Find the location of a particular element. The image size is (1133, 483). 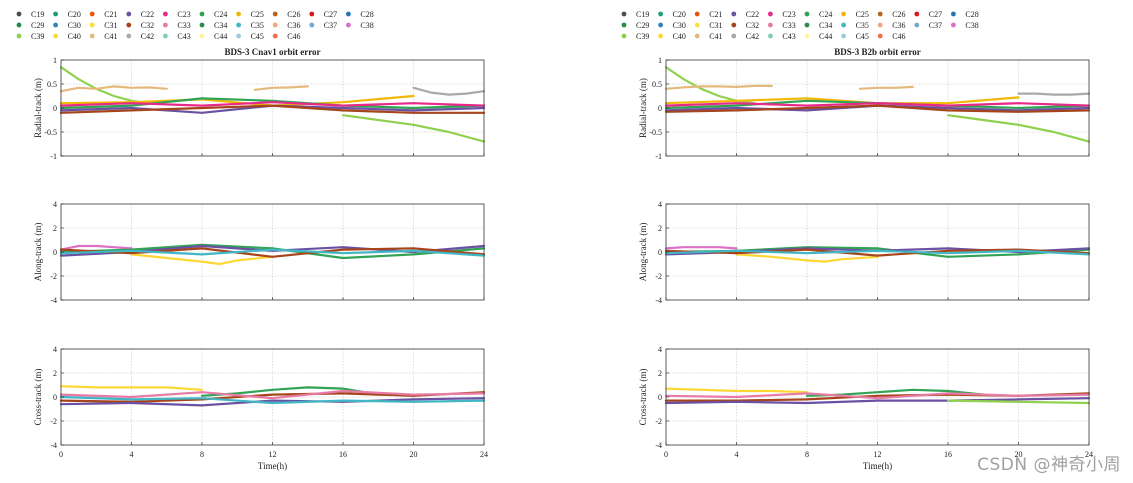

legend-marker-c30 is located at coordinates (55, 25).